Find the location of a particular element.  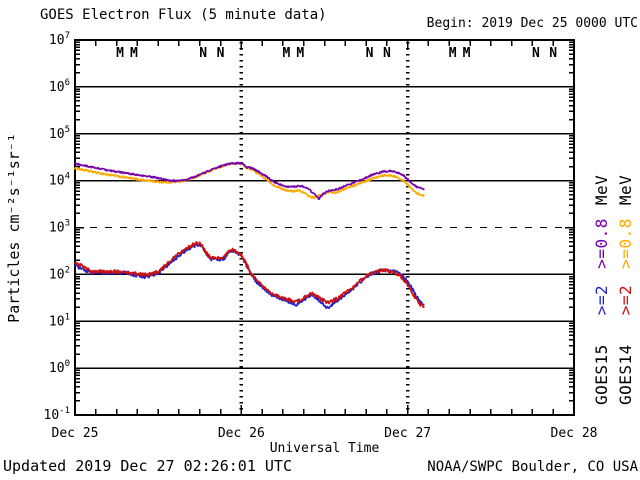

chart-title: GOES Electron Flux (5 minute data) is located at coordinates (183, 15).